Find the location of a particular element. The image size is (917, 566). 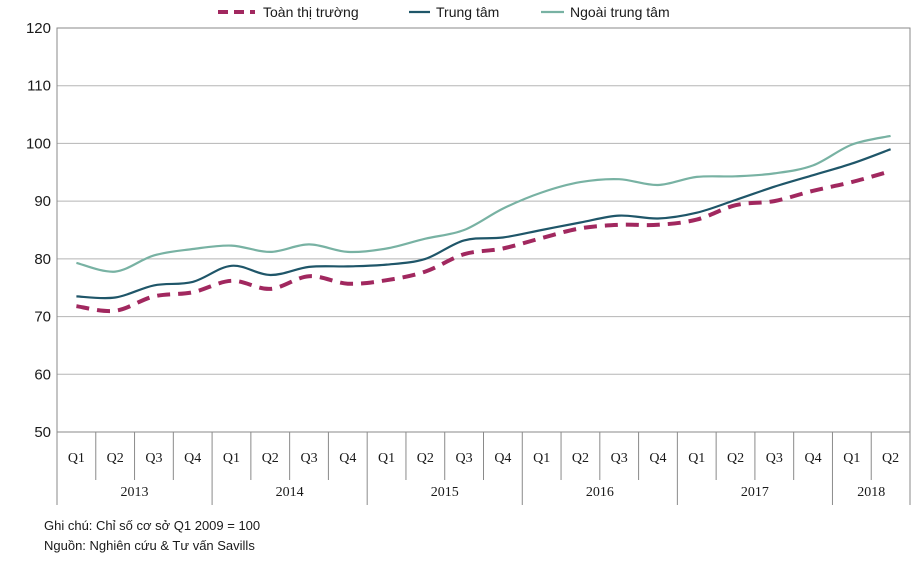

year-label: 2018 is located at coordinates (871, 492).